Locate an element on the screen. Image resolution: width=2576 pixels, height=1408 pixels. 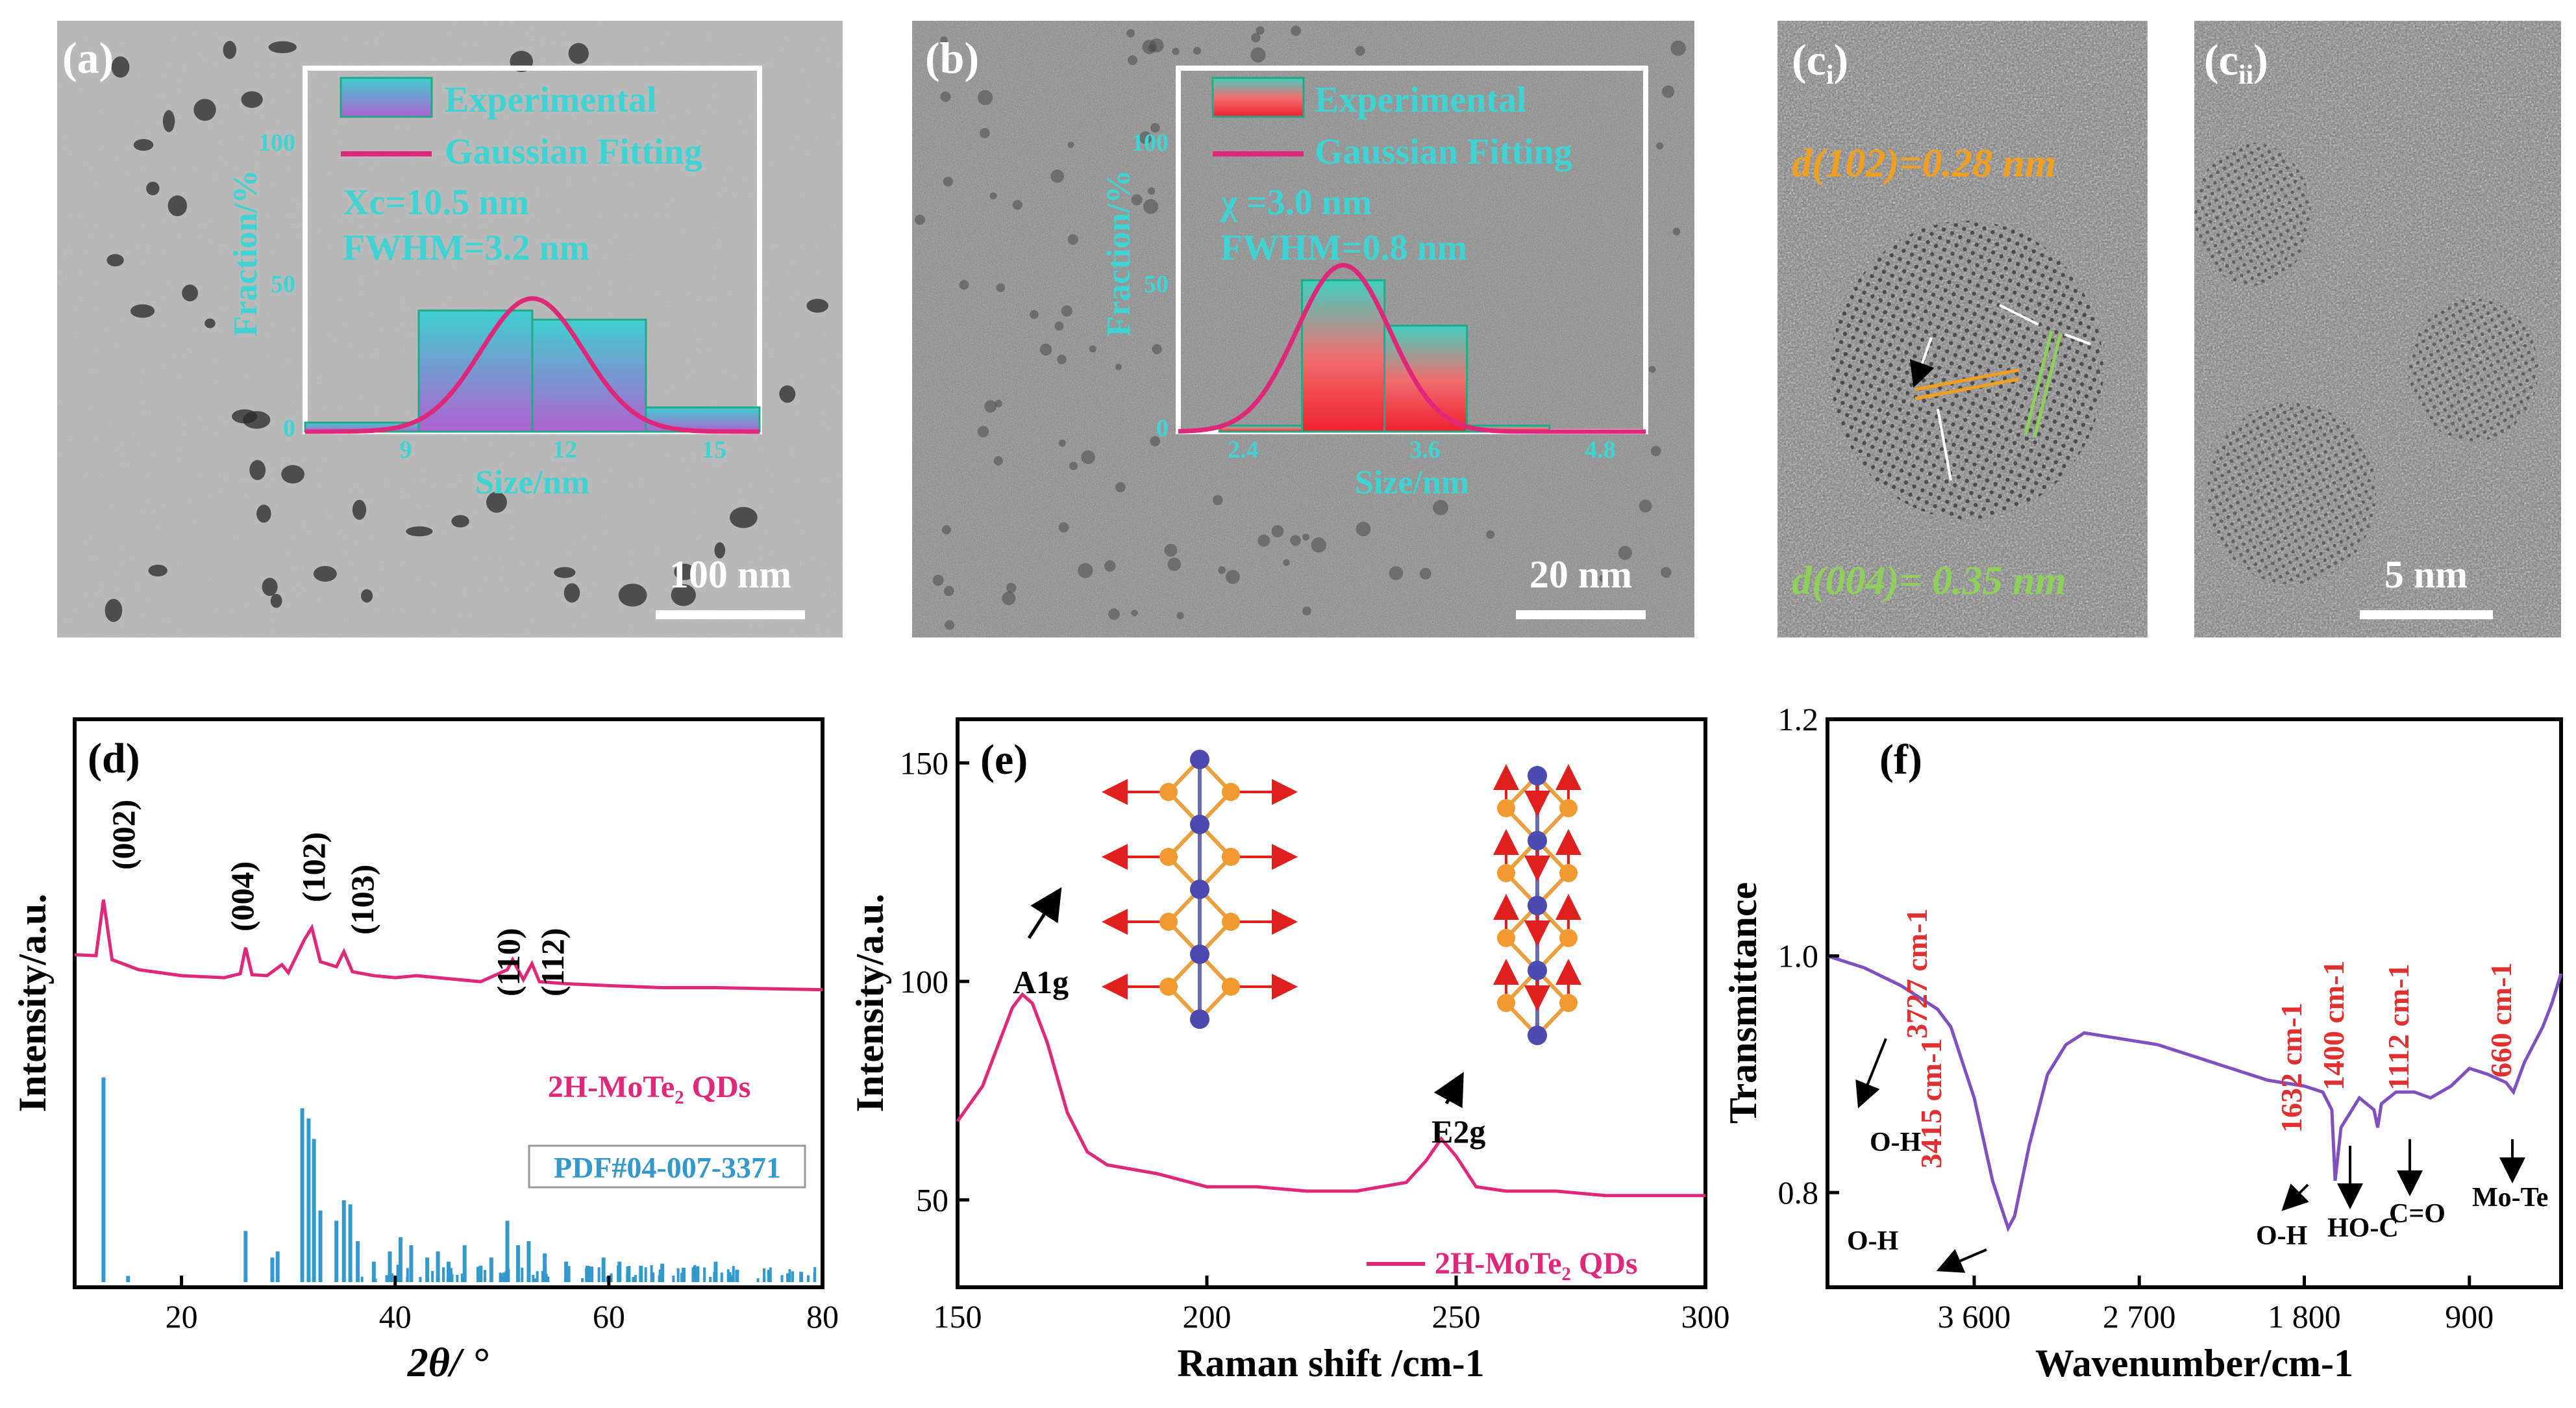
e2g-structure-diagram is located at coordinates (1537, 905).